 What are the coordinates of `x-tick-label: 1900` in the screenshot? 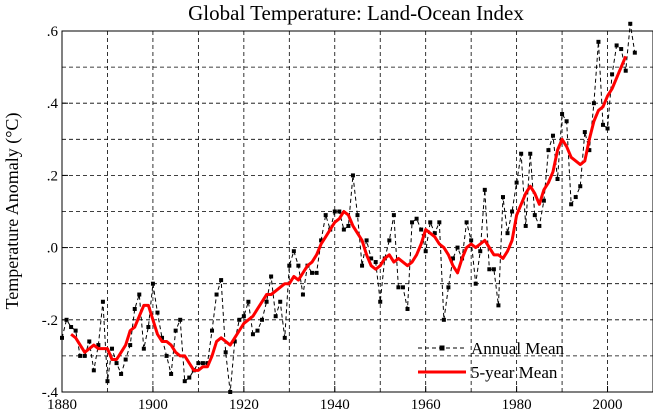 It's located at (153, 405).